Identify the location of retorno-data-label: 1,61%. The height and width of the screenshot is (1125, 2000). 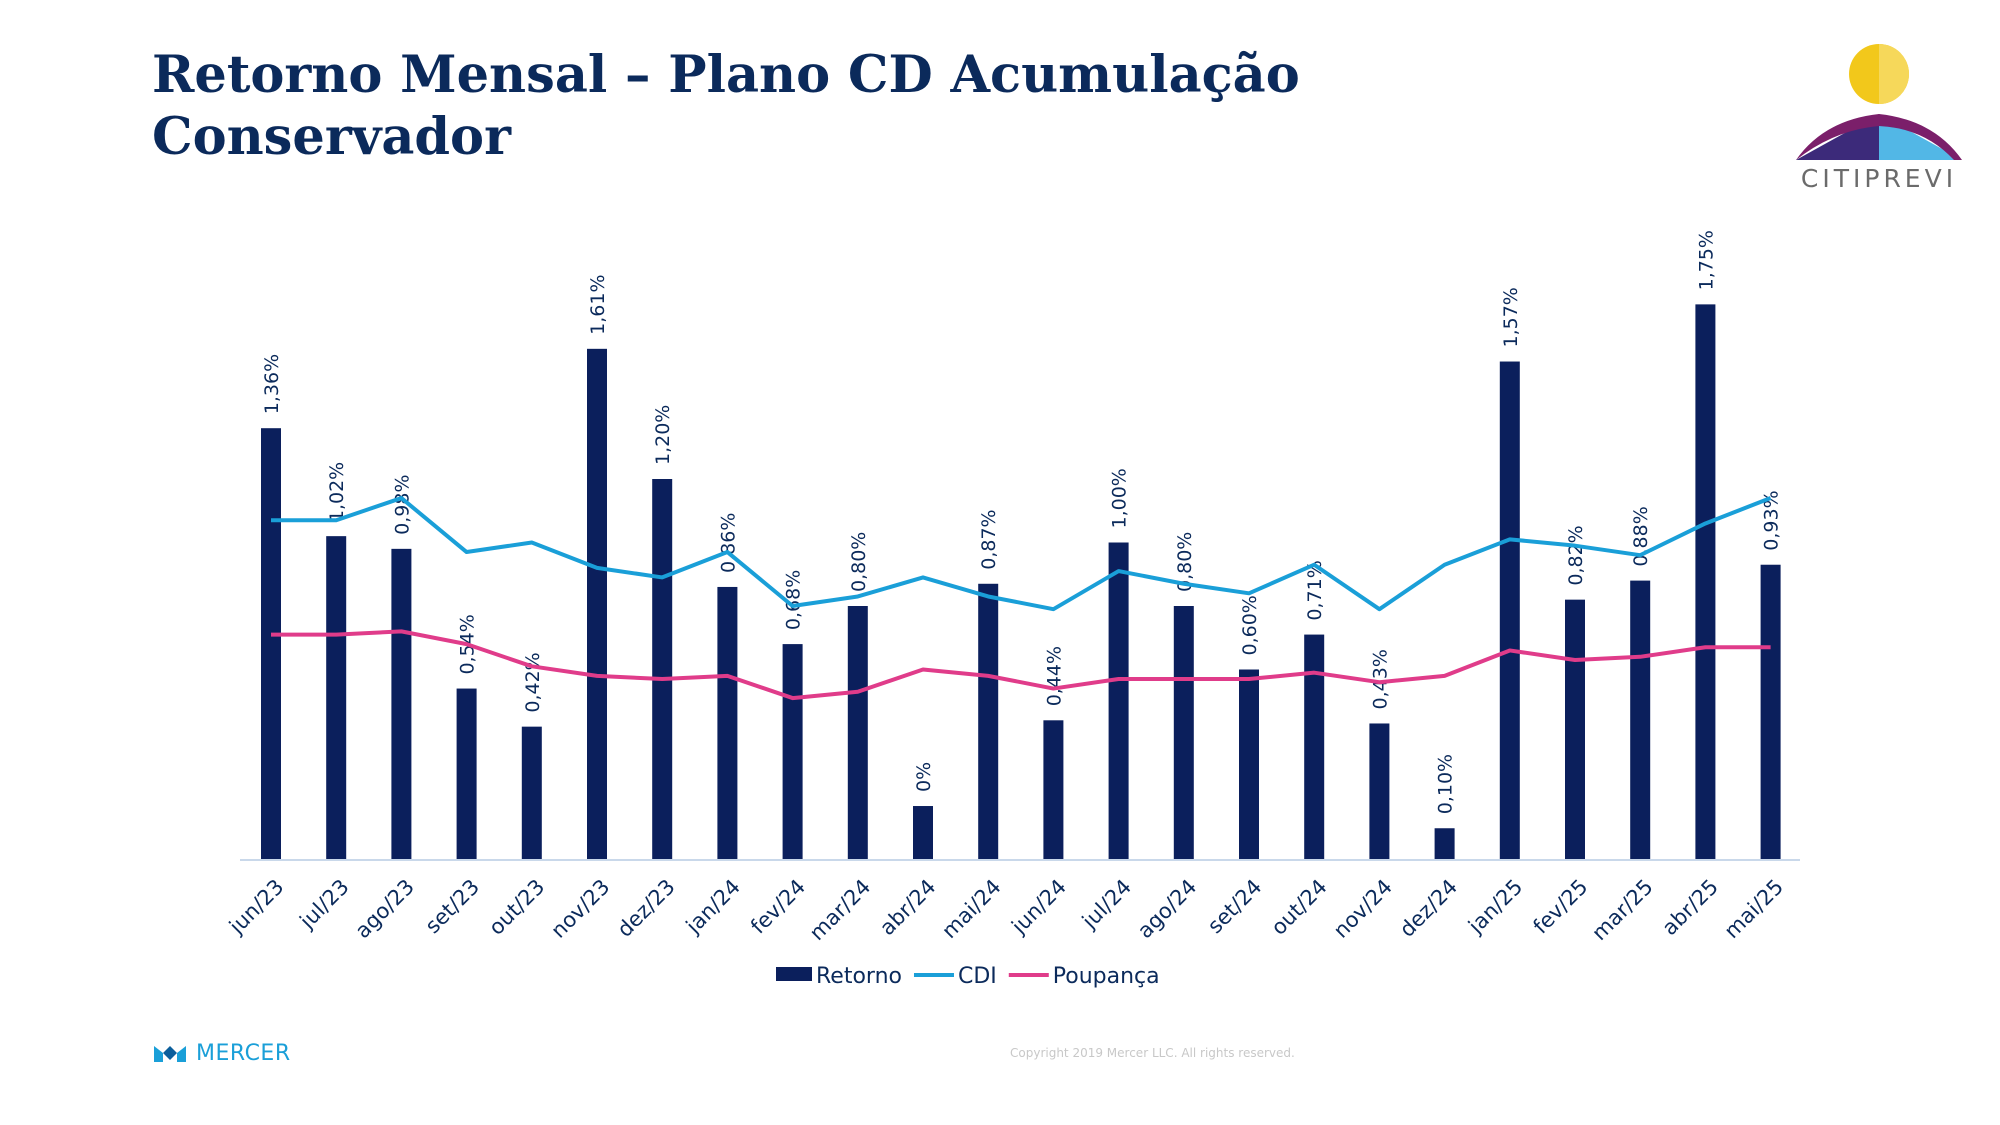
(598, 304).